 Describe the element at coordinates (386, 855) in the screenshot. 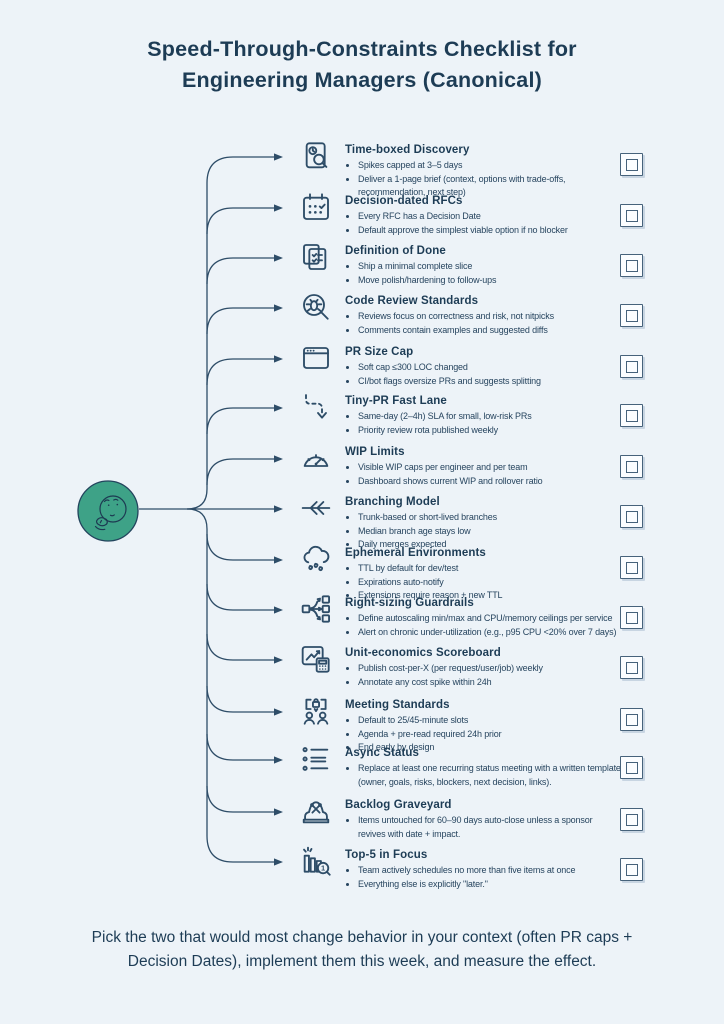

I see `item-title: Top-5 in Focus` at that location.